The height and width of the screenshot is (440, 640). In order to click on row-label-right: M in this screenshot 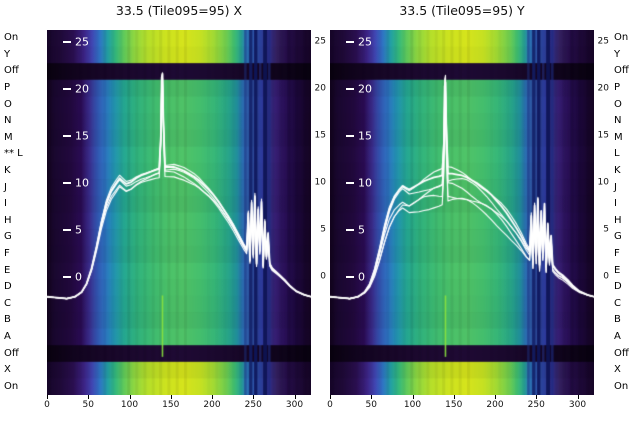, I will do `click(618, 137)`.